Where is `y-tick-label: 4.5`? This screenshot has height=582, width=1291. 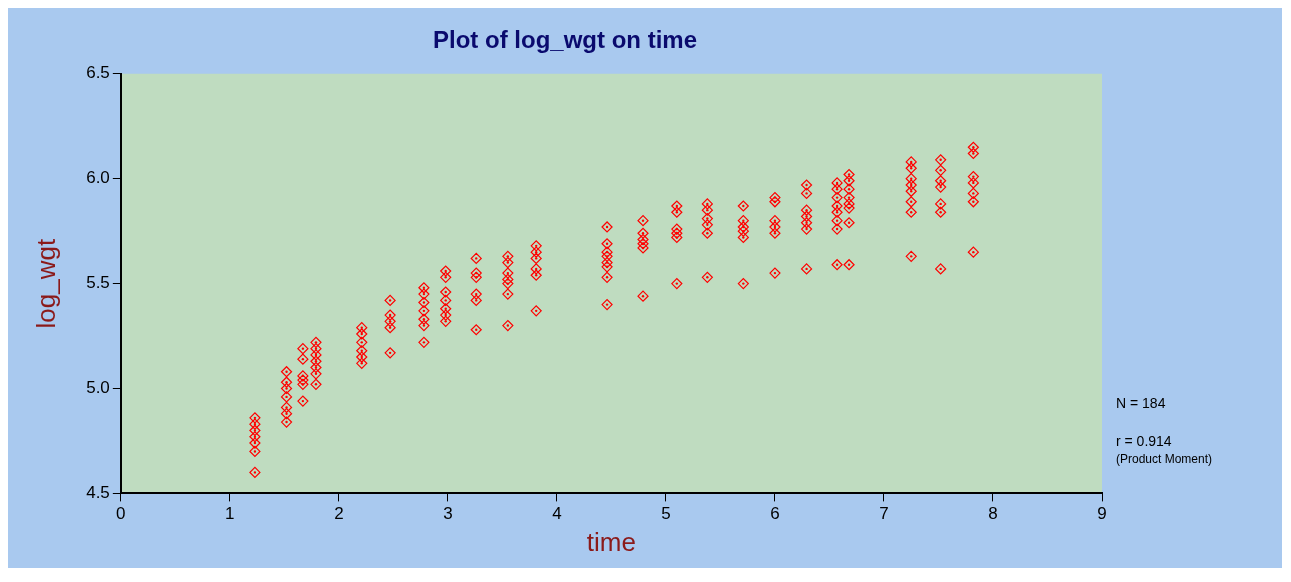 y-tick-label: 4.5 is located at coordinates (98, 493).